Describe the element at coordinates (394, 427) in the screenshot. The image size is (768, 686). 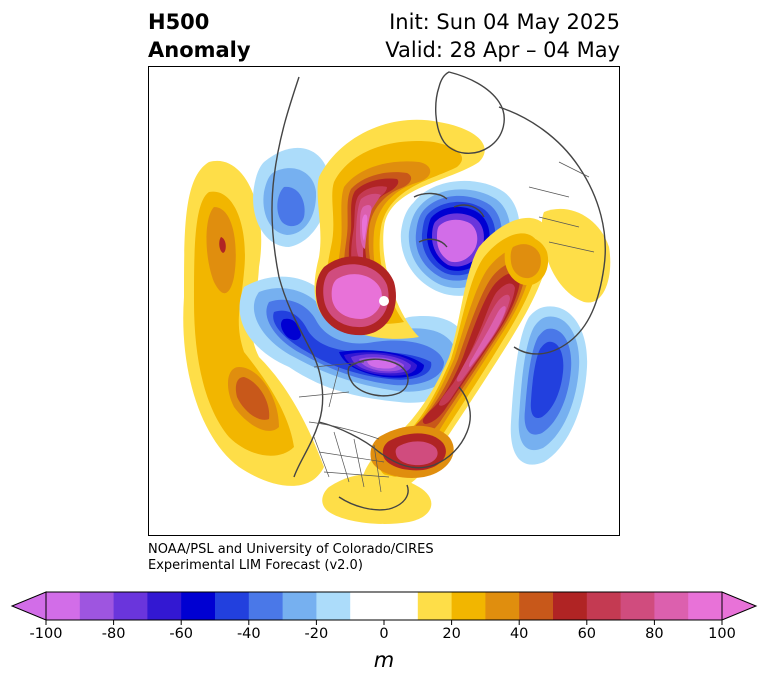
I see `coastline-north-america-east` at that location.